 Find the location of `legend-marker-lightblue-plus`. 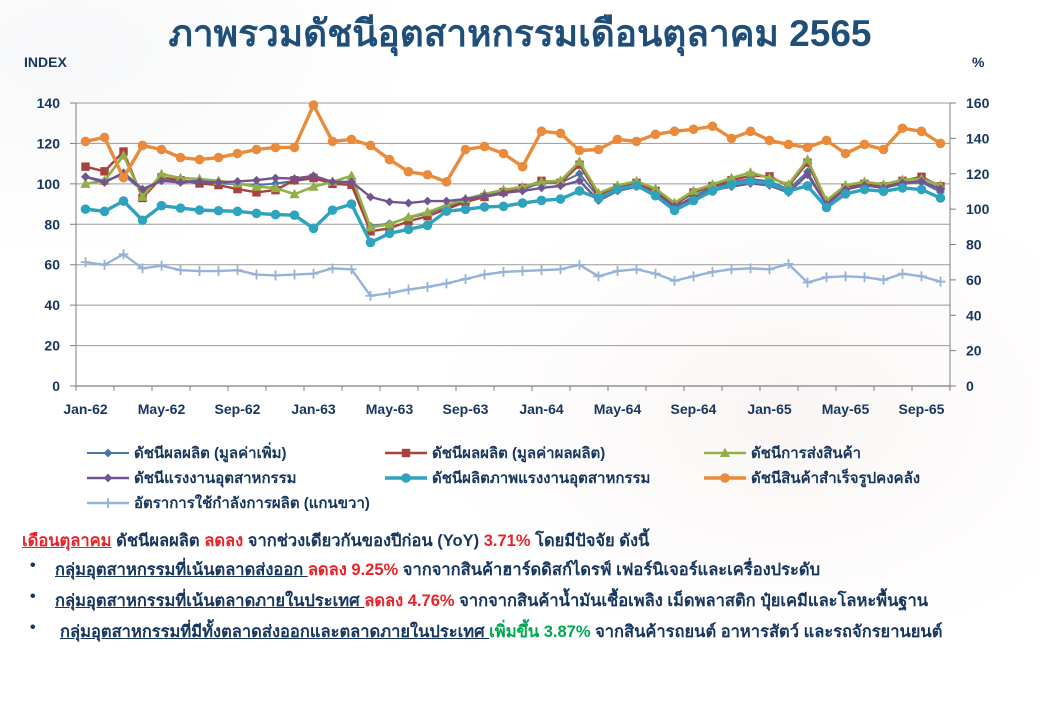

legend-marker-lightblue-plus is located at coordinates (108, 503).